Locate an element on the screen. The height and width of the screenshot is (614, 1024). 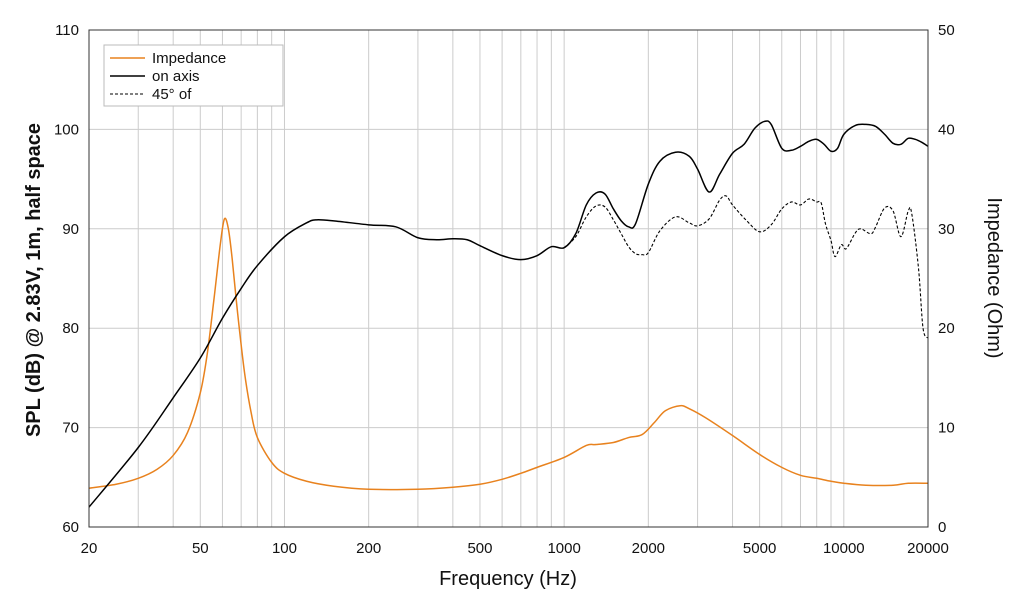
x-tick-label: 20000 is located at coordinates (928, 548).